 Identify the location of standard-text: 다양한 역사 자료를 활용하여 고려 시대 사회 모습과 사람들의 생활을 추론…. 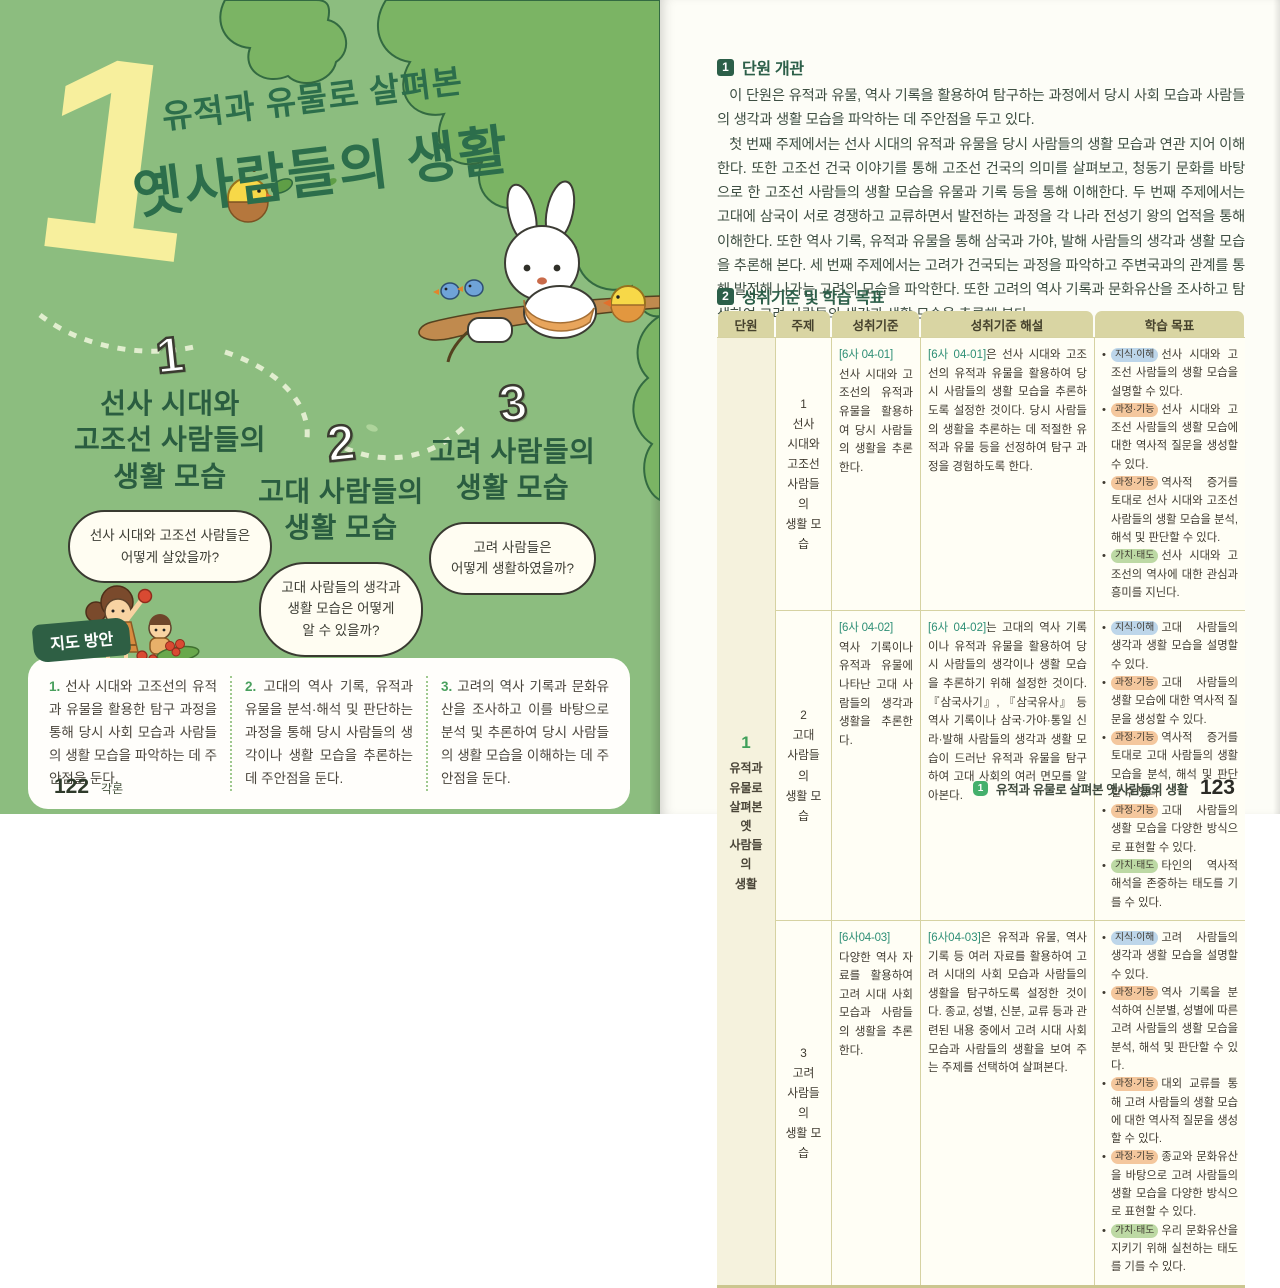
(876, 1004).